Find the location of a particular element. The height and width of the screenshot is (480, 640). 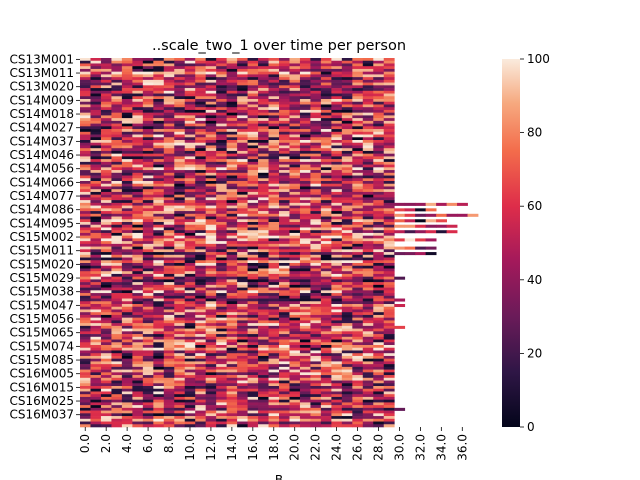

x-tick-label: 28.0 is located at coordinates (379, 447).